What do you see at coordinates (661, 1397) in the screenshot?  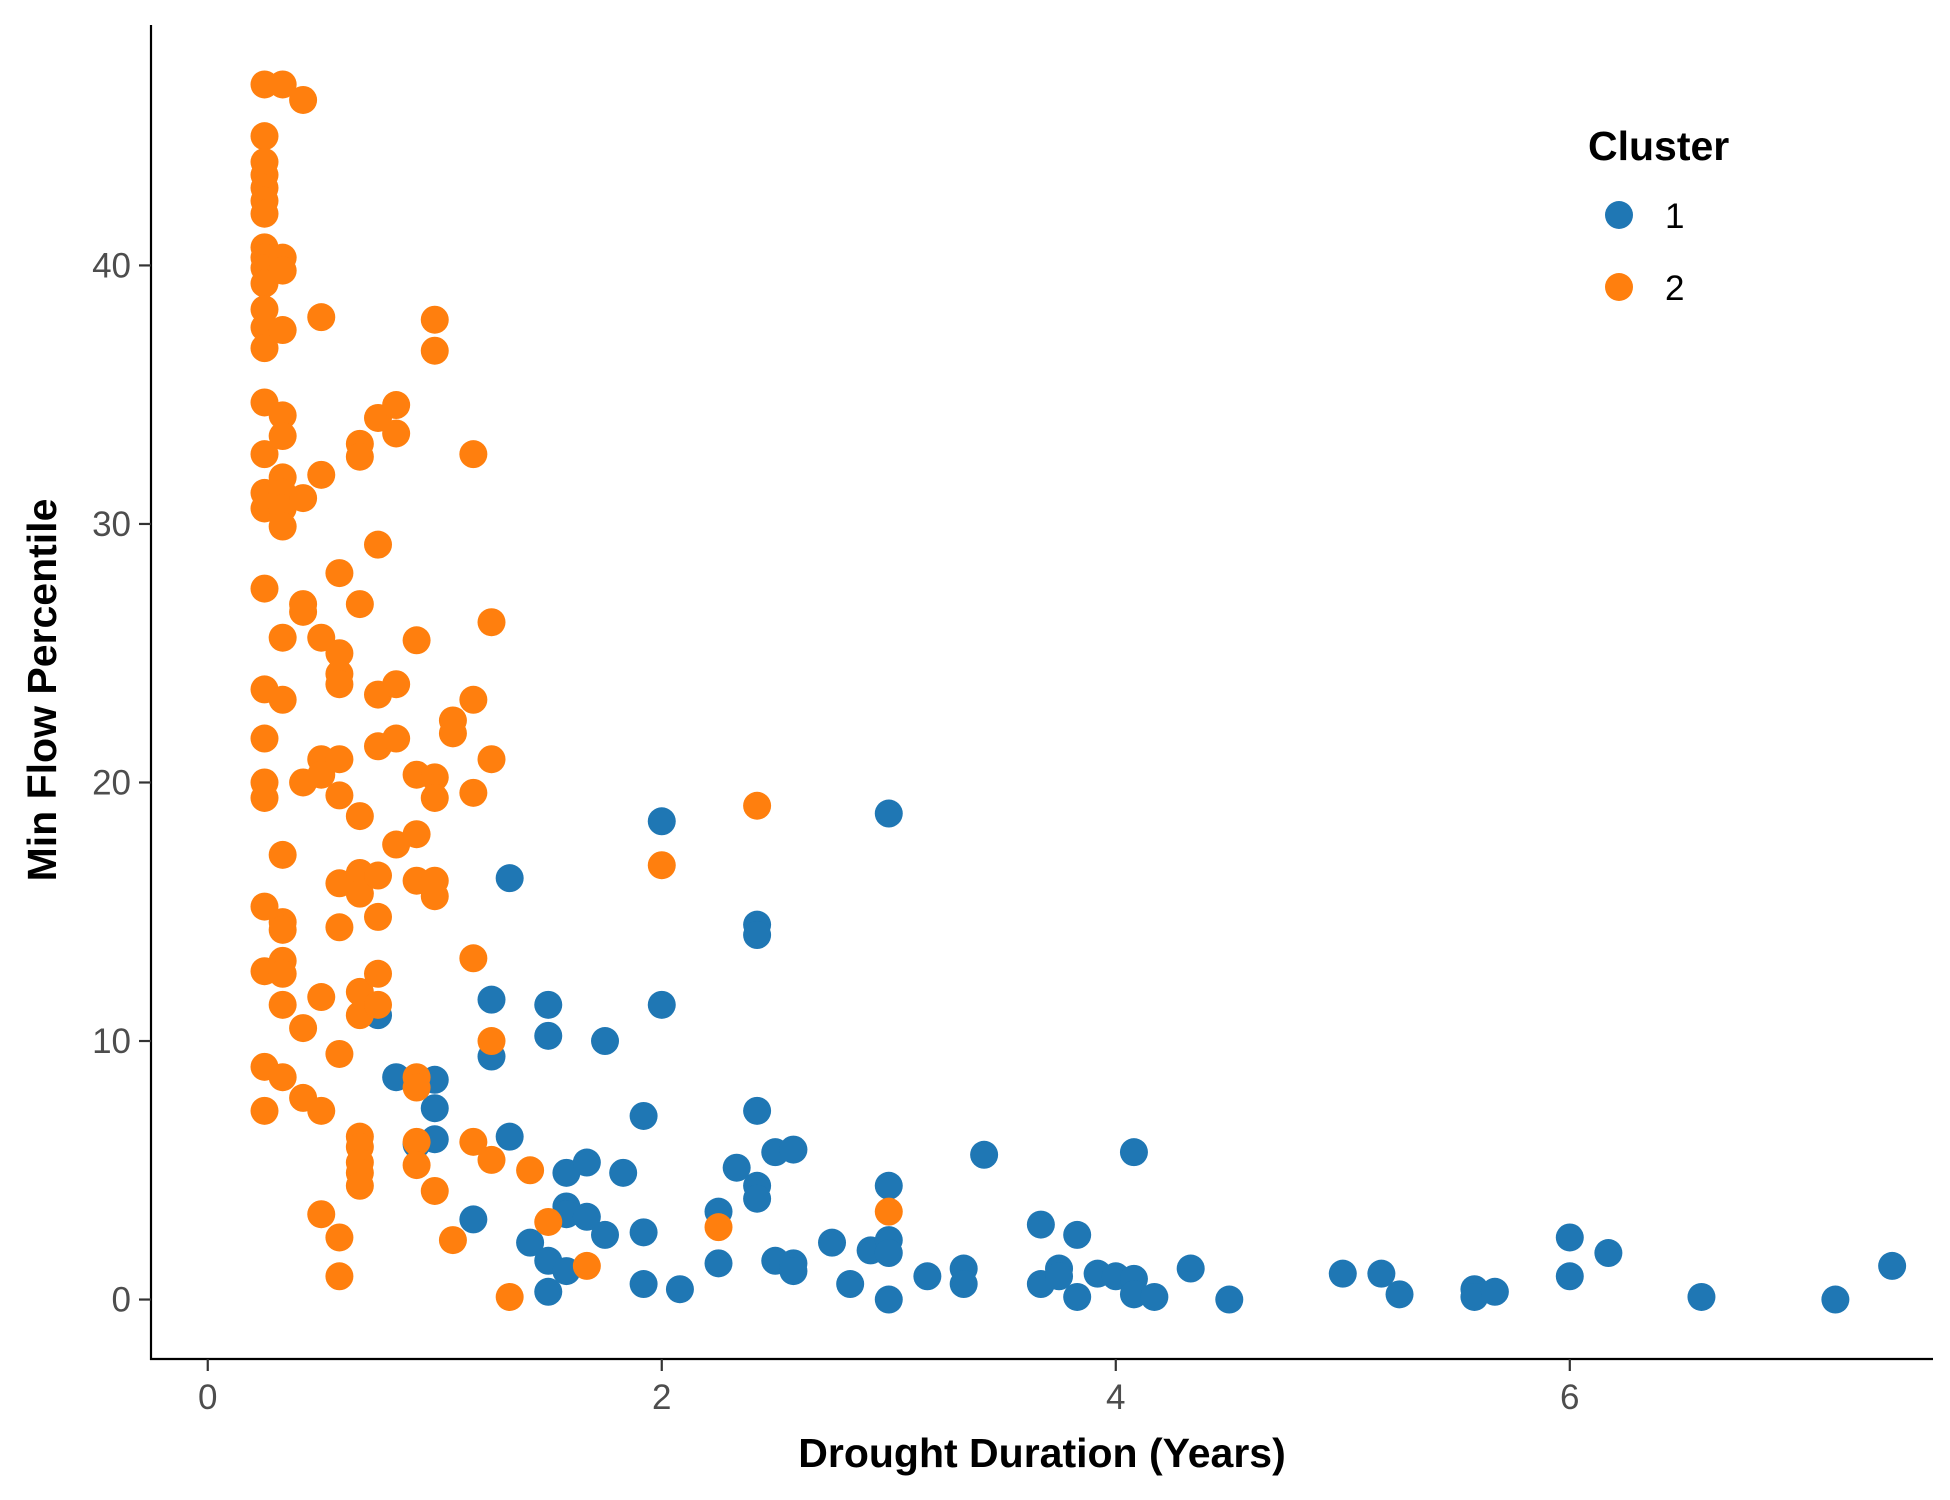 I see `x-tick-label: 2` at bounding box center [661, 1397].